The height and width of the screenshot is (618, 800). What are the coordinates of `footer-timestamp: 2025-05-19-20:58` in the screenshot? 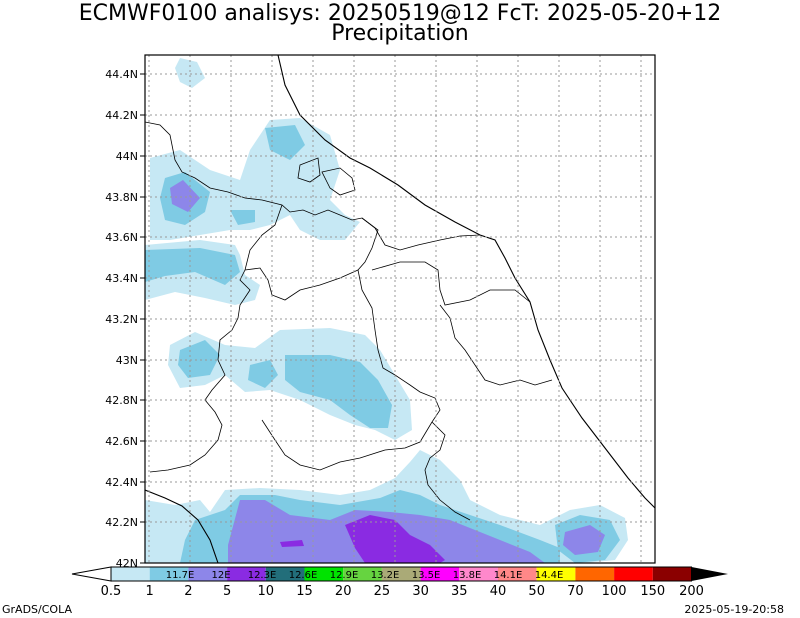 It's located at (734, 609).